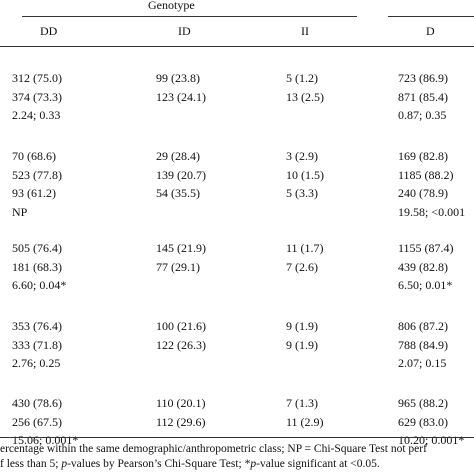 This screenshot has height=474, width=474. I want to click on column-header-dd: DD, so click(49, 31).